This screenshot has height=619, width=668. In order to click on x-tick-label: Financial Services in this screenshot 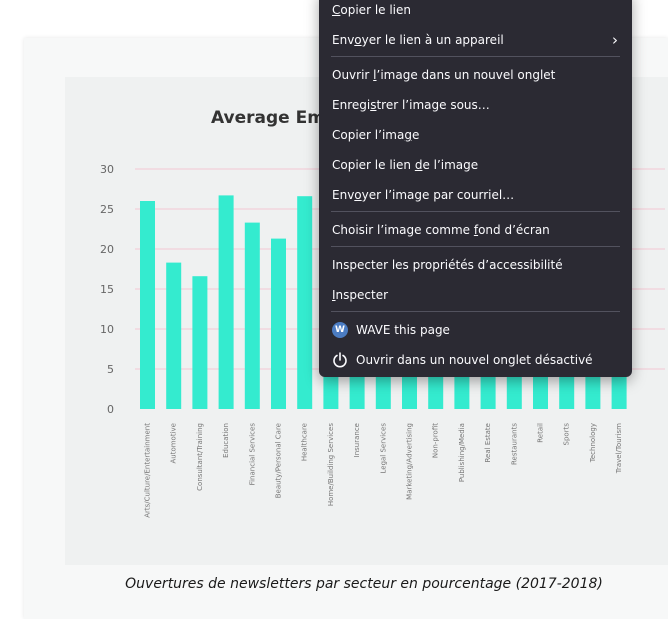, I will do `click(252, 454)`.